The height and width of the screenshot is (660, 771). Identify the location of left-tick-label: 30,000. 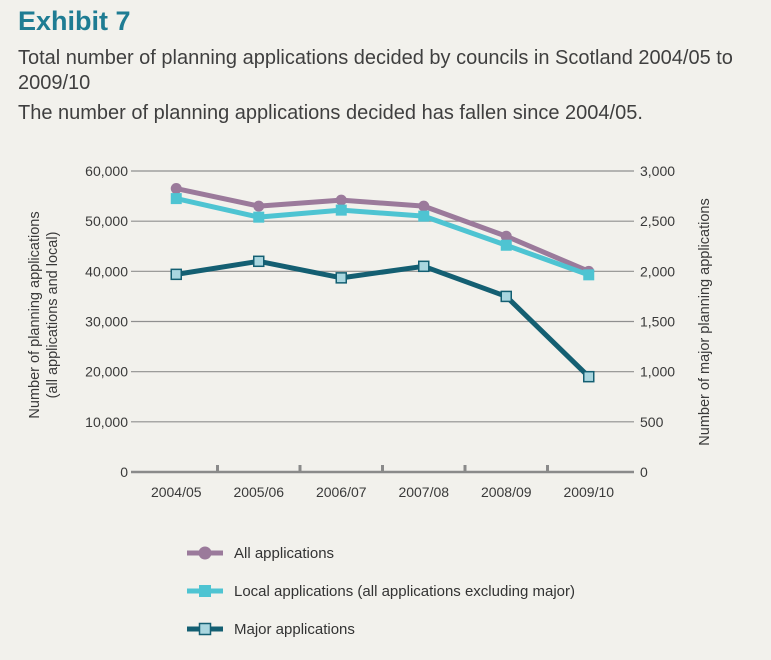
(106, 322).